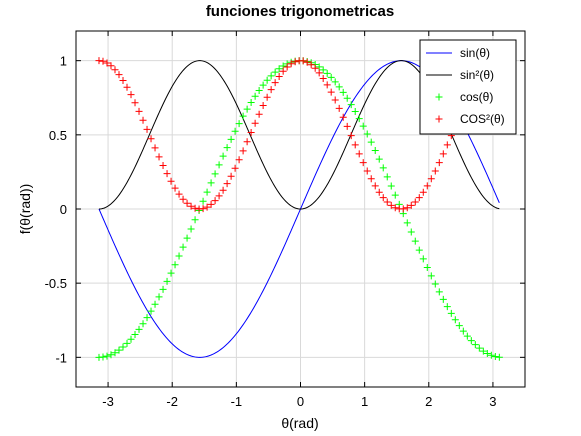 This screenshot has height=436, width=581. Describe the element at coordinates (63, 61) in the screenshot. I see `y-tick-label: 1` at that location.